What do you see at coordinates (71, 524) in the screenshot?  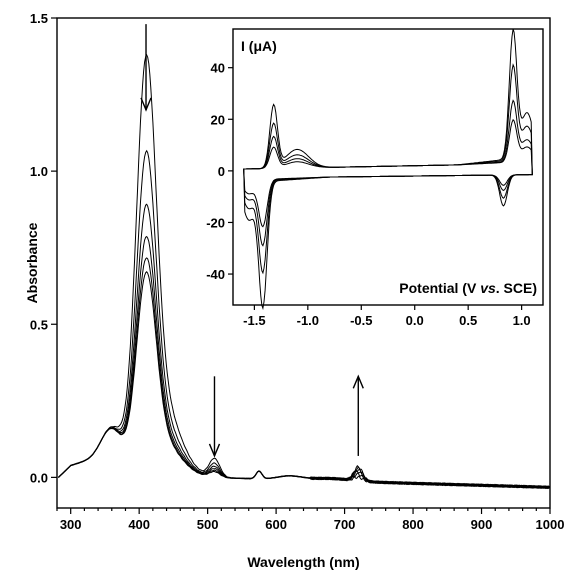 I see `x-tick-label: 300` at bounding box center [71, 524].